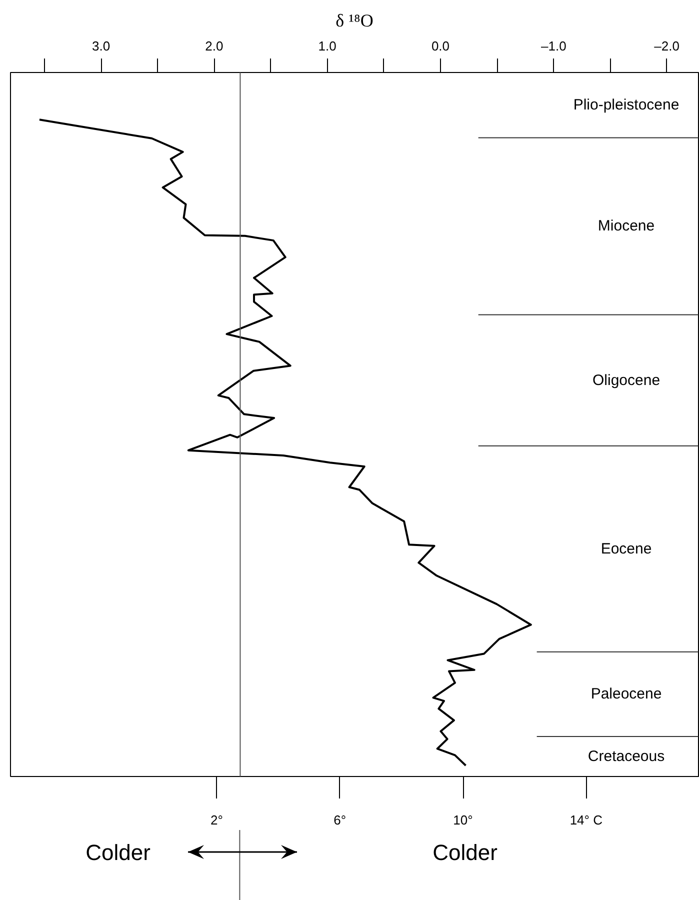 The height and width of the screenshot is (900, 699). I want to click on x2-tick-label: 6°, so click(340, 820).